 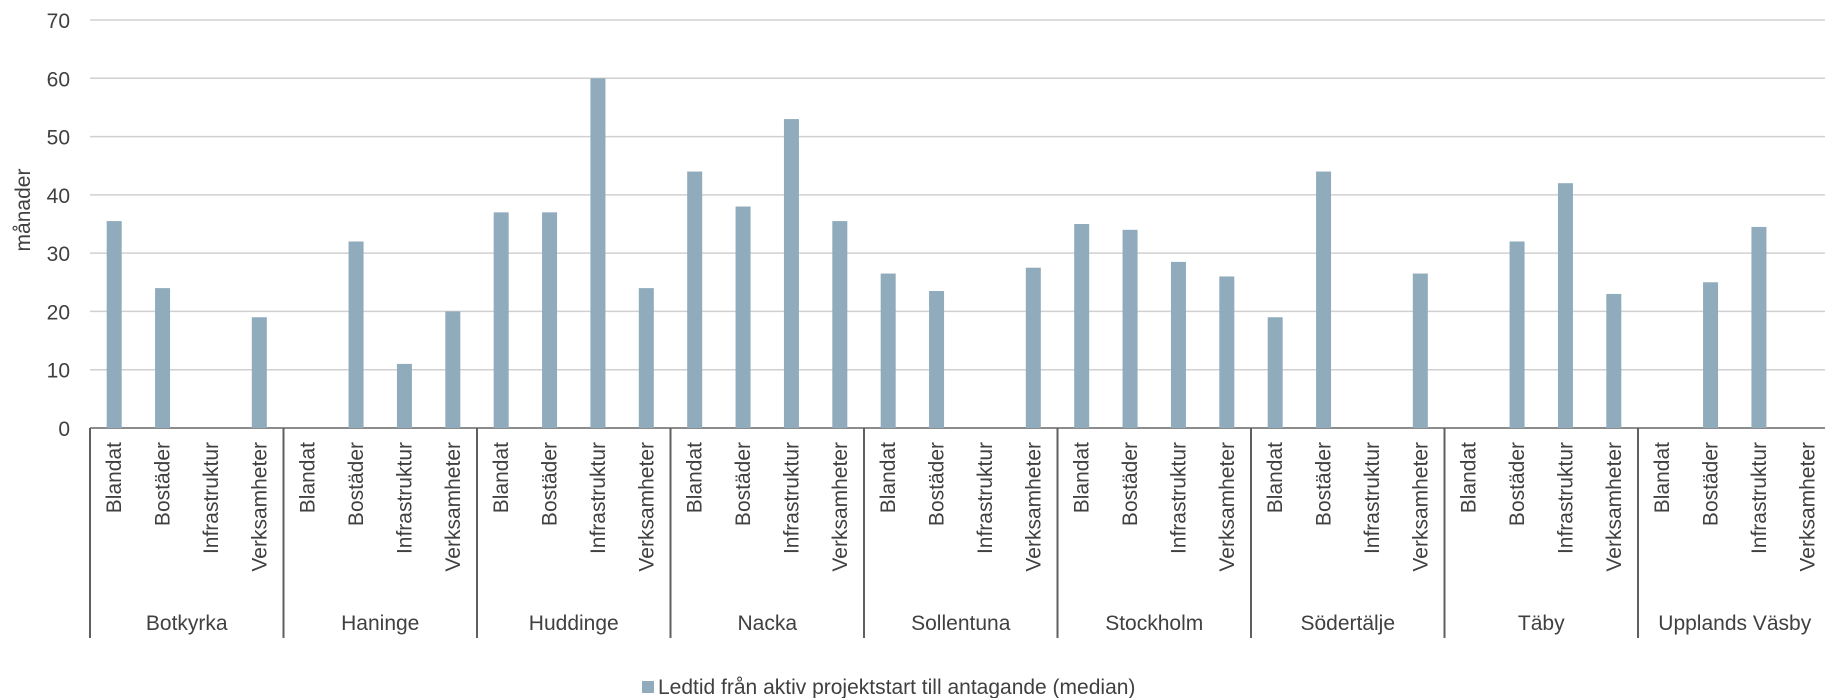 I want to click on x-group-label: Haninge, so click(x=380, y=623).